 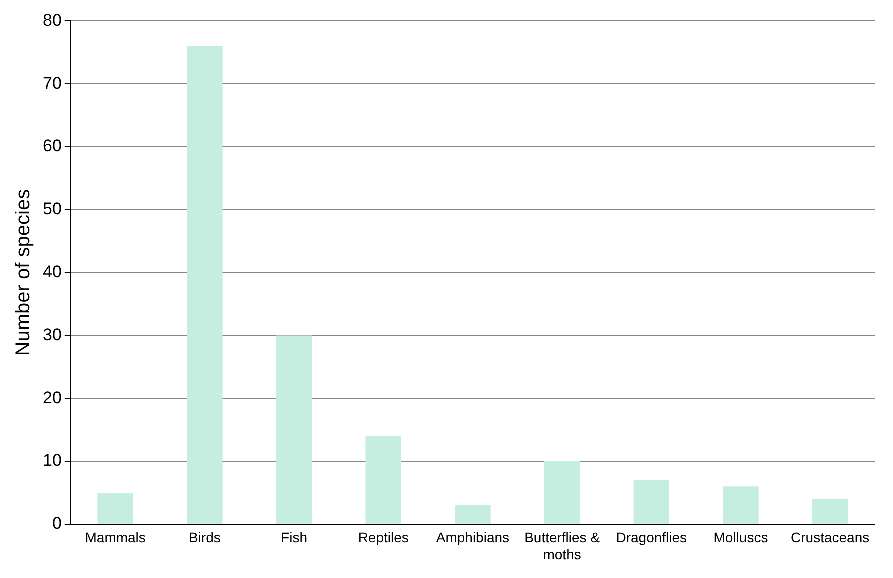 What do you see at coordinates (52, 334) in the screenshot?
I see `y-tick-label: 30` at bounding box center [52, 334].